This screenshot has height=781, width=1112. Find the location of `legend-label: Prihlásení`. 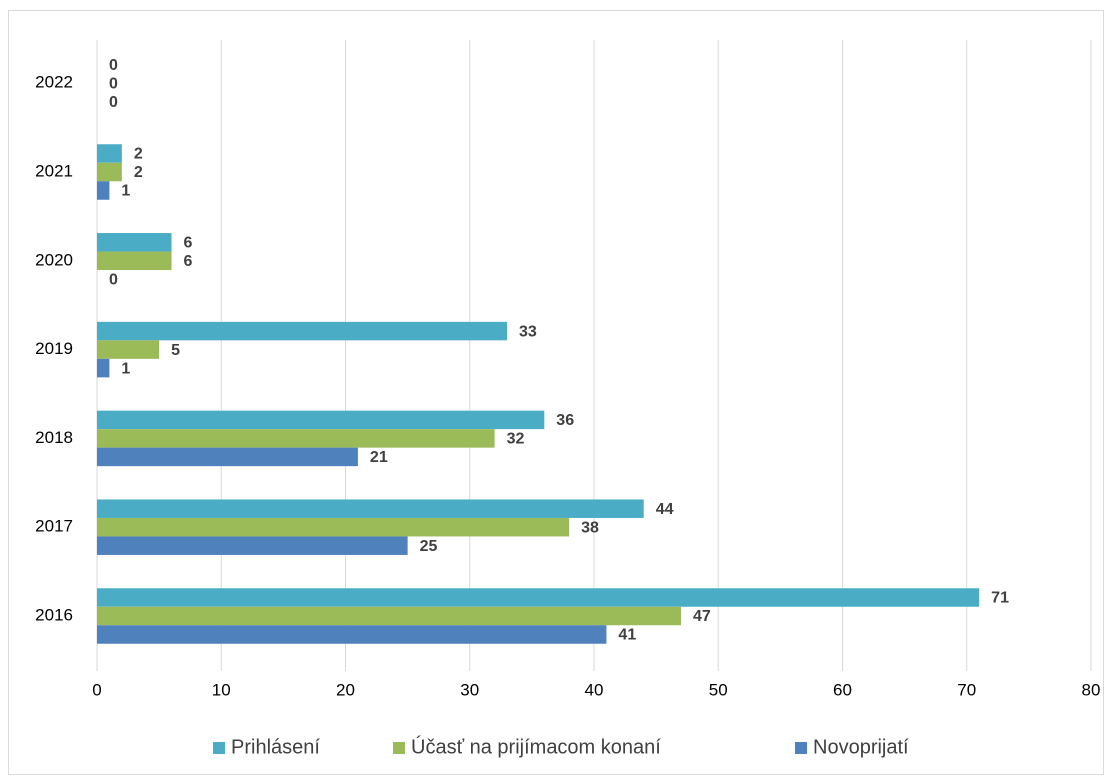

legend-label: Prihlásení is located at coordinates (275, 747).